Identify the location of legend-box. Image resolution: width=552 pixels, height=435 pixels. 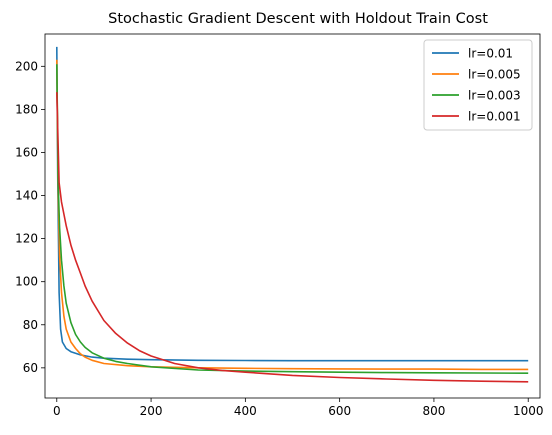
(478, 85).